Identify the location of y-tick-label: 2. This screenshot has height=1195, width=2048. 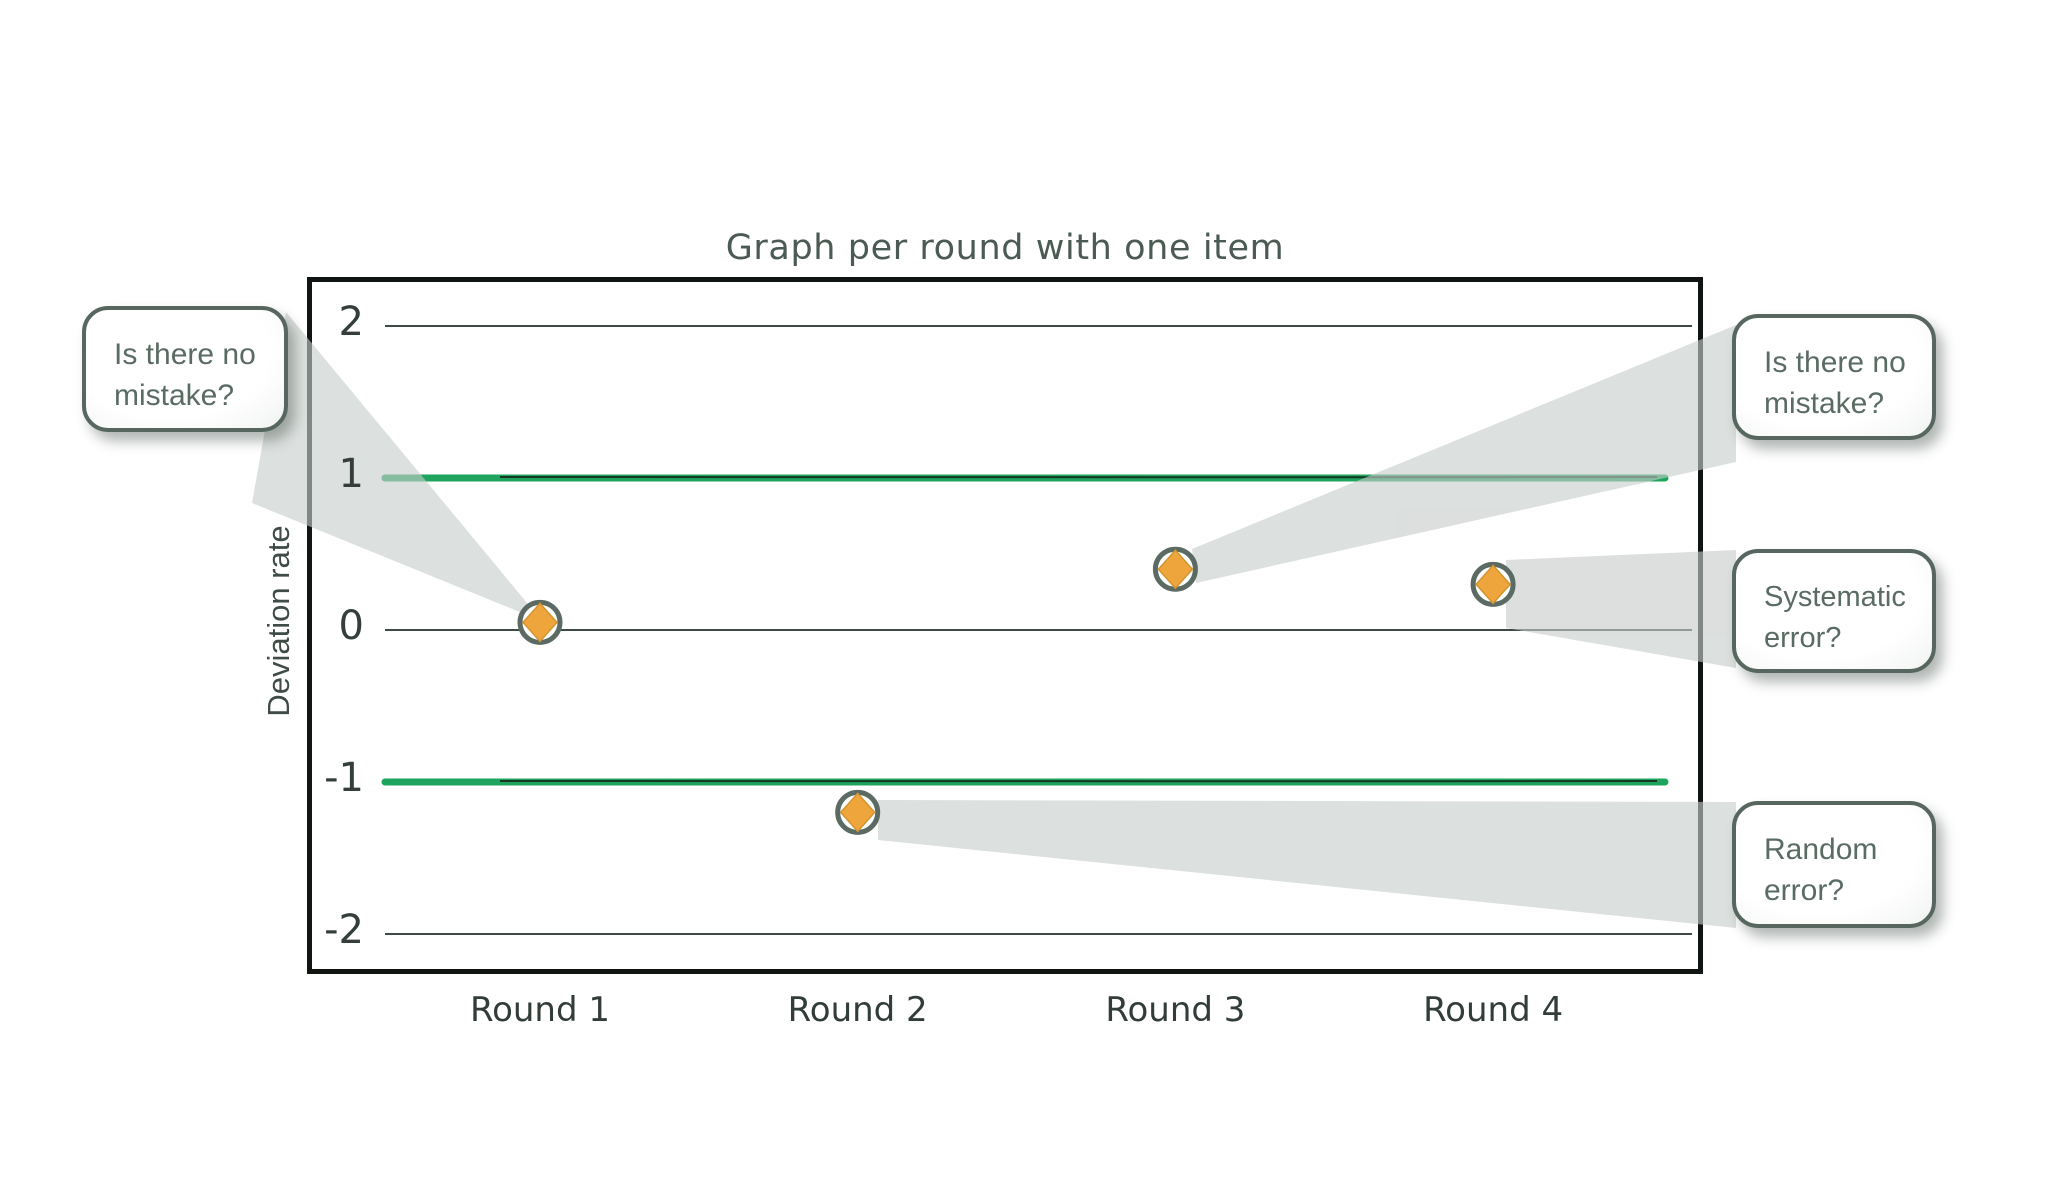
(351, 322).